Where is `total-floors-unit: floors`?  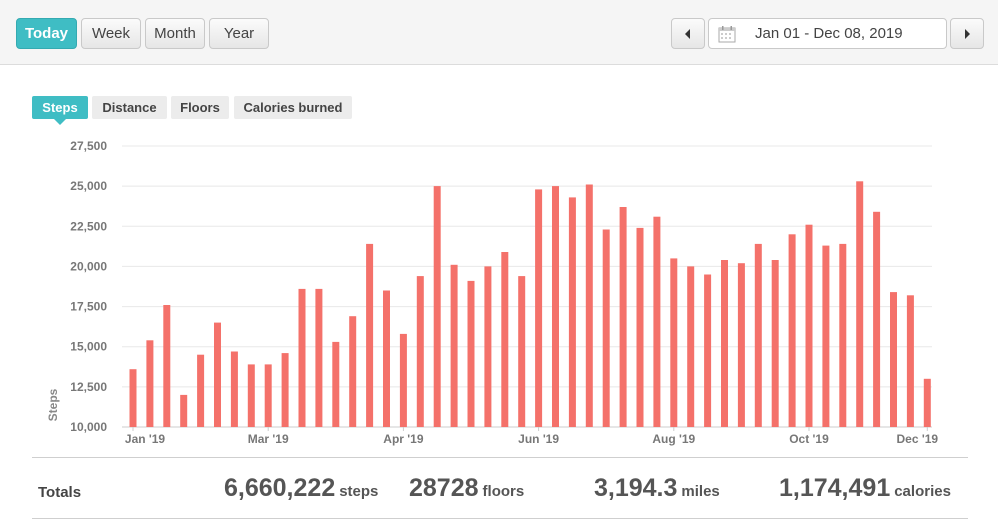
total-floors-unit: floors is located at coordinates (503, 491).